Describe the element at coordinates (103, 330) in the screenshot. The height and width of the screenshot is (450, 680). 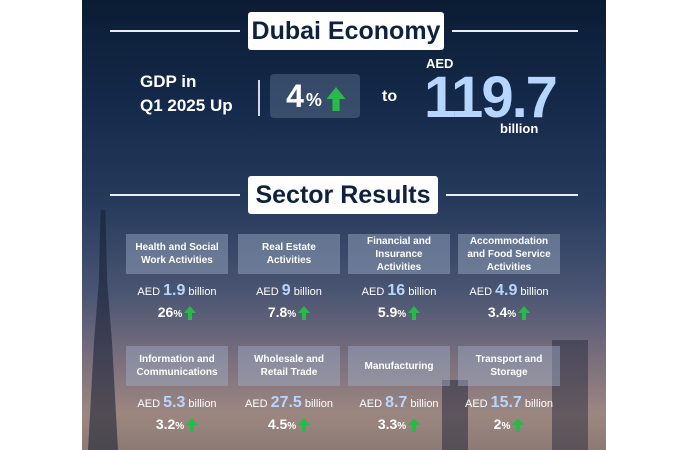
I see `skyline-tower-silhouette` at that location.